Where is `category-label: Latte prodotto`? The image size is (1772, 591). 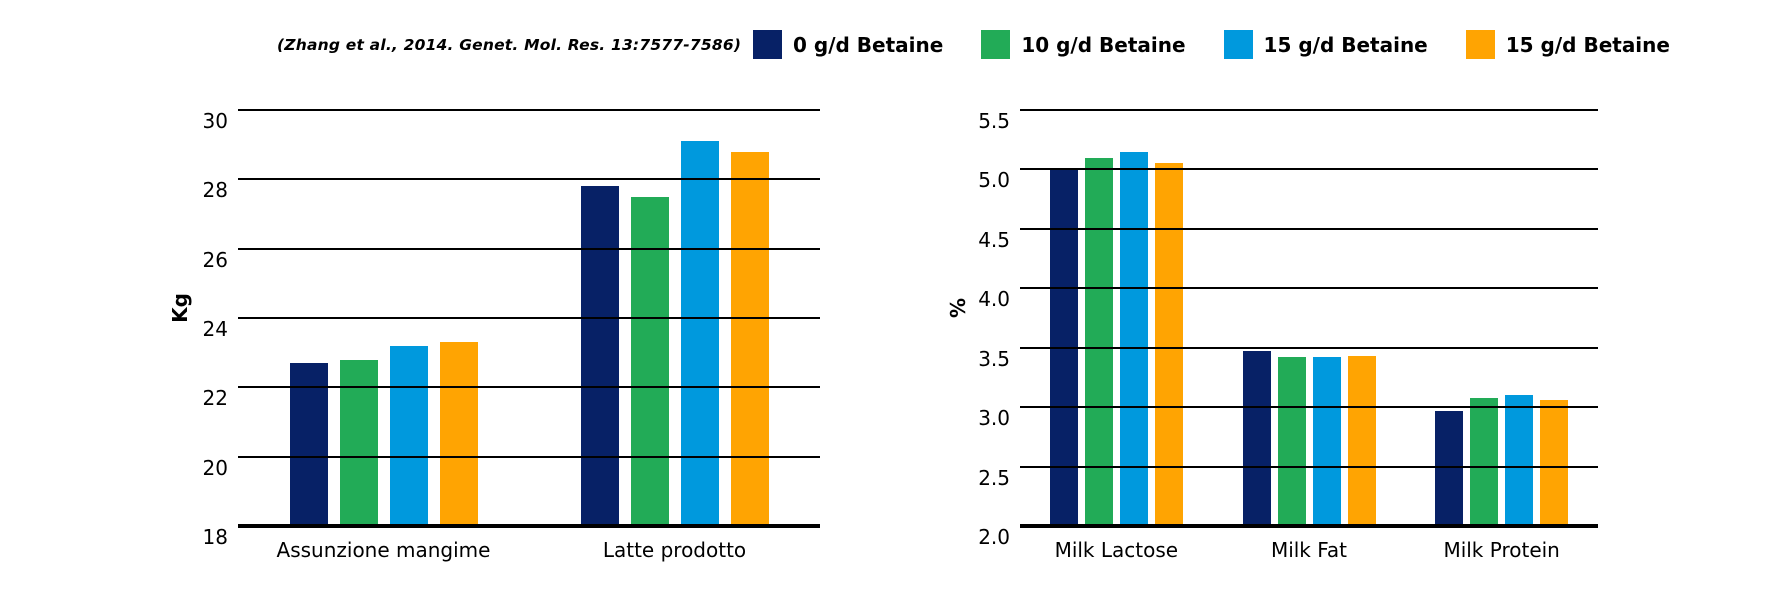
category-label: Latte prodotto is located at coordinates (674, 550).